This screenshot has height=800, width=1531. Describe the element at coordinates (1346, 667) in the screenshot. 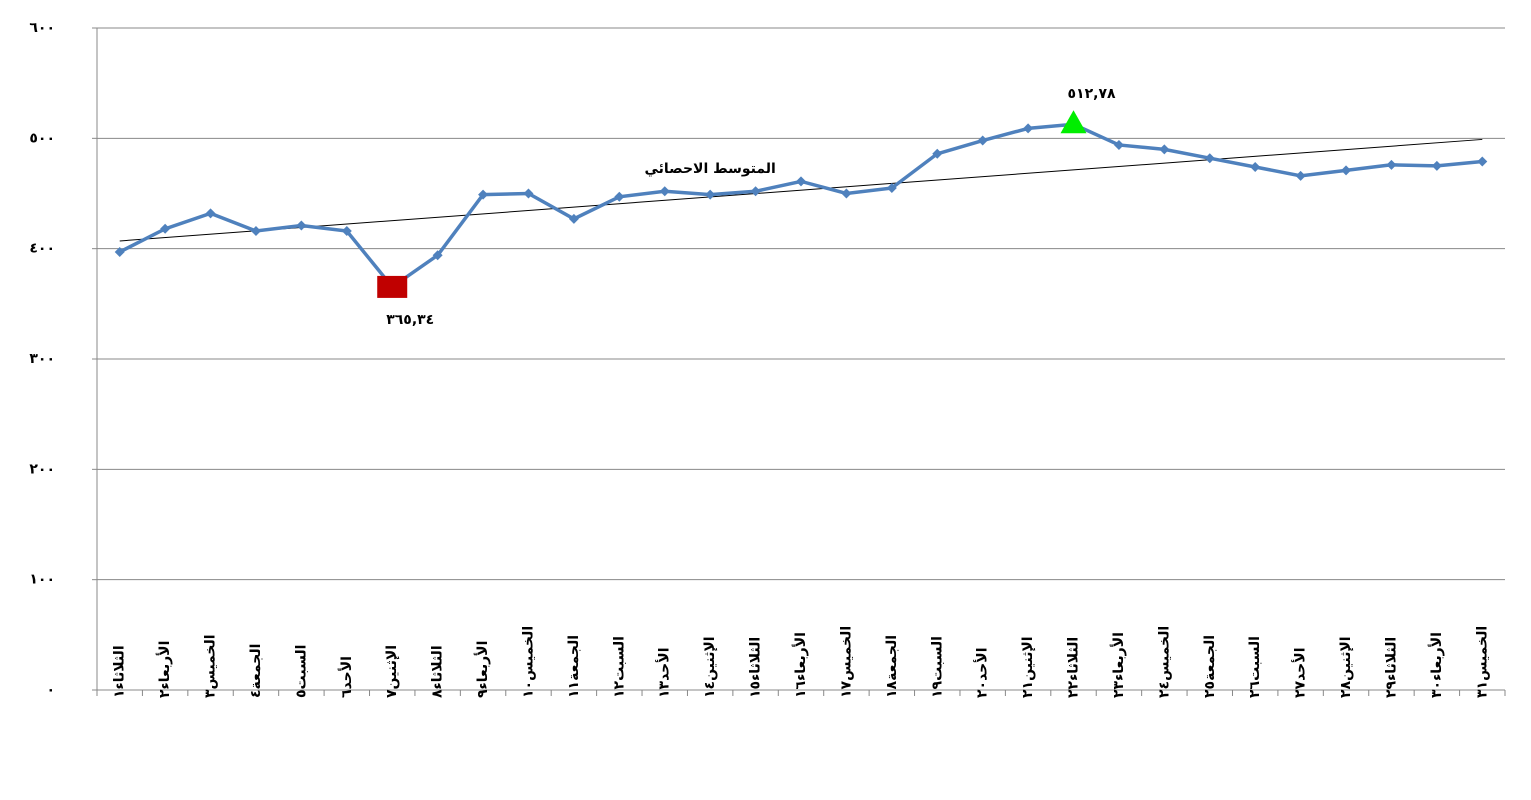

I see `x-tick-label: الإثنين٢٨` at that location.